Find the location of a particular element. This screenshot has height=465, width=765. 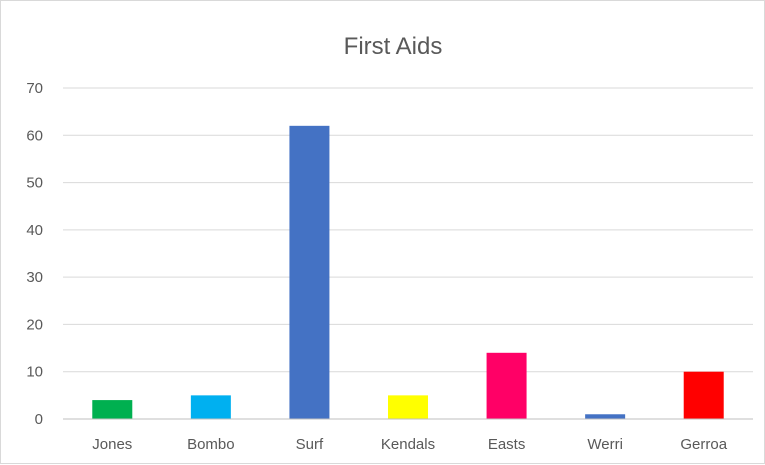

x-tick-label: Kendals is located at coordinates (408, 444).